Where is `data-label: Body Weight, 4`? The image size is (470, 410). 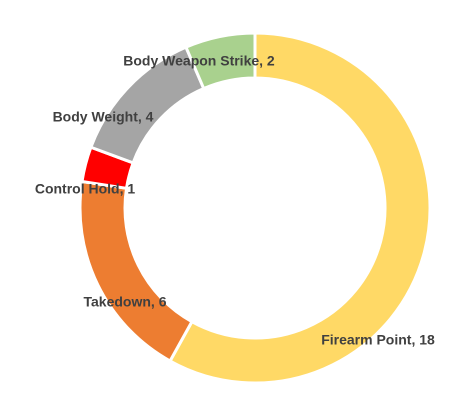 data-label: Body Weight, 4 is located at coordinates (103, 117).